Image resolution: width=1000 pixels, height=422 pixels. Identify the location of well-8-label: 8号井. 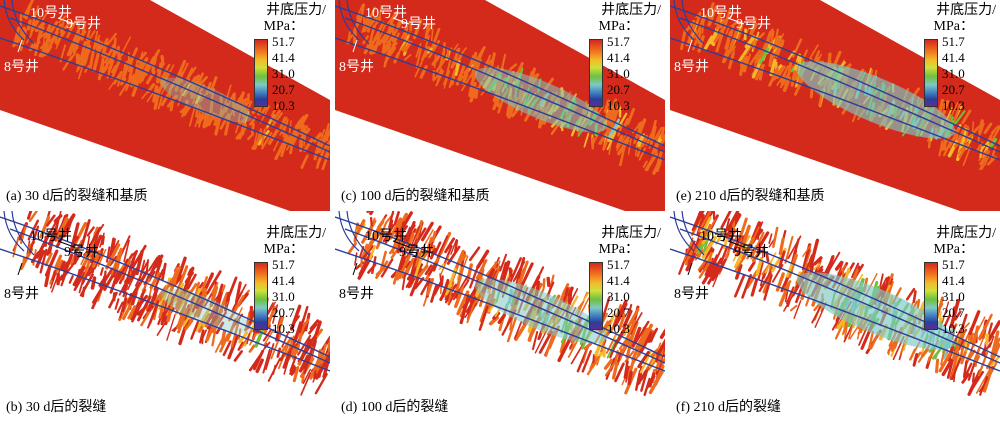
(691, 294).